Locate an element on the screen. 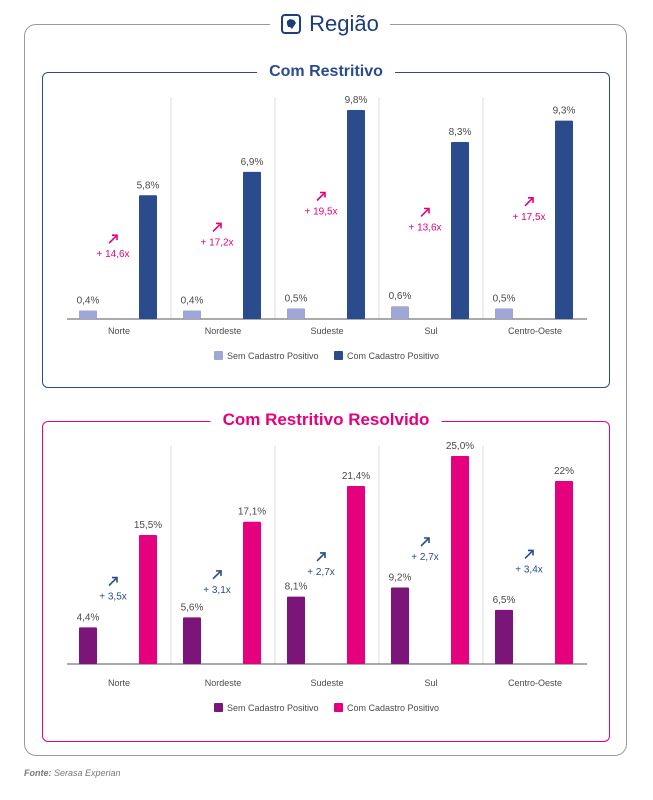 The height and width of the screenshot is (800, 653). data-label-com-cadastro: 21,4% is located at coordinates (356, 476).